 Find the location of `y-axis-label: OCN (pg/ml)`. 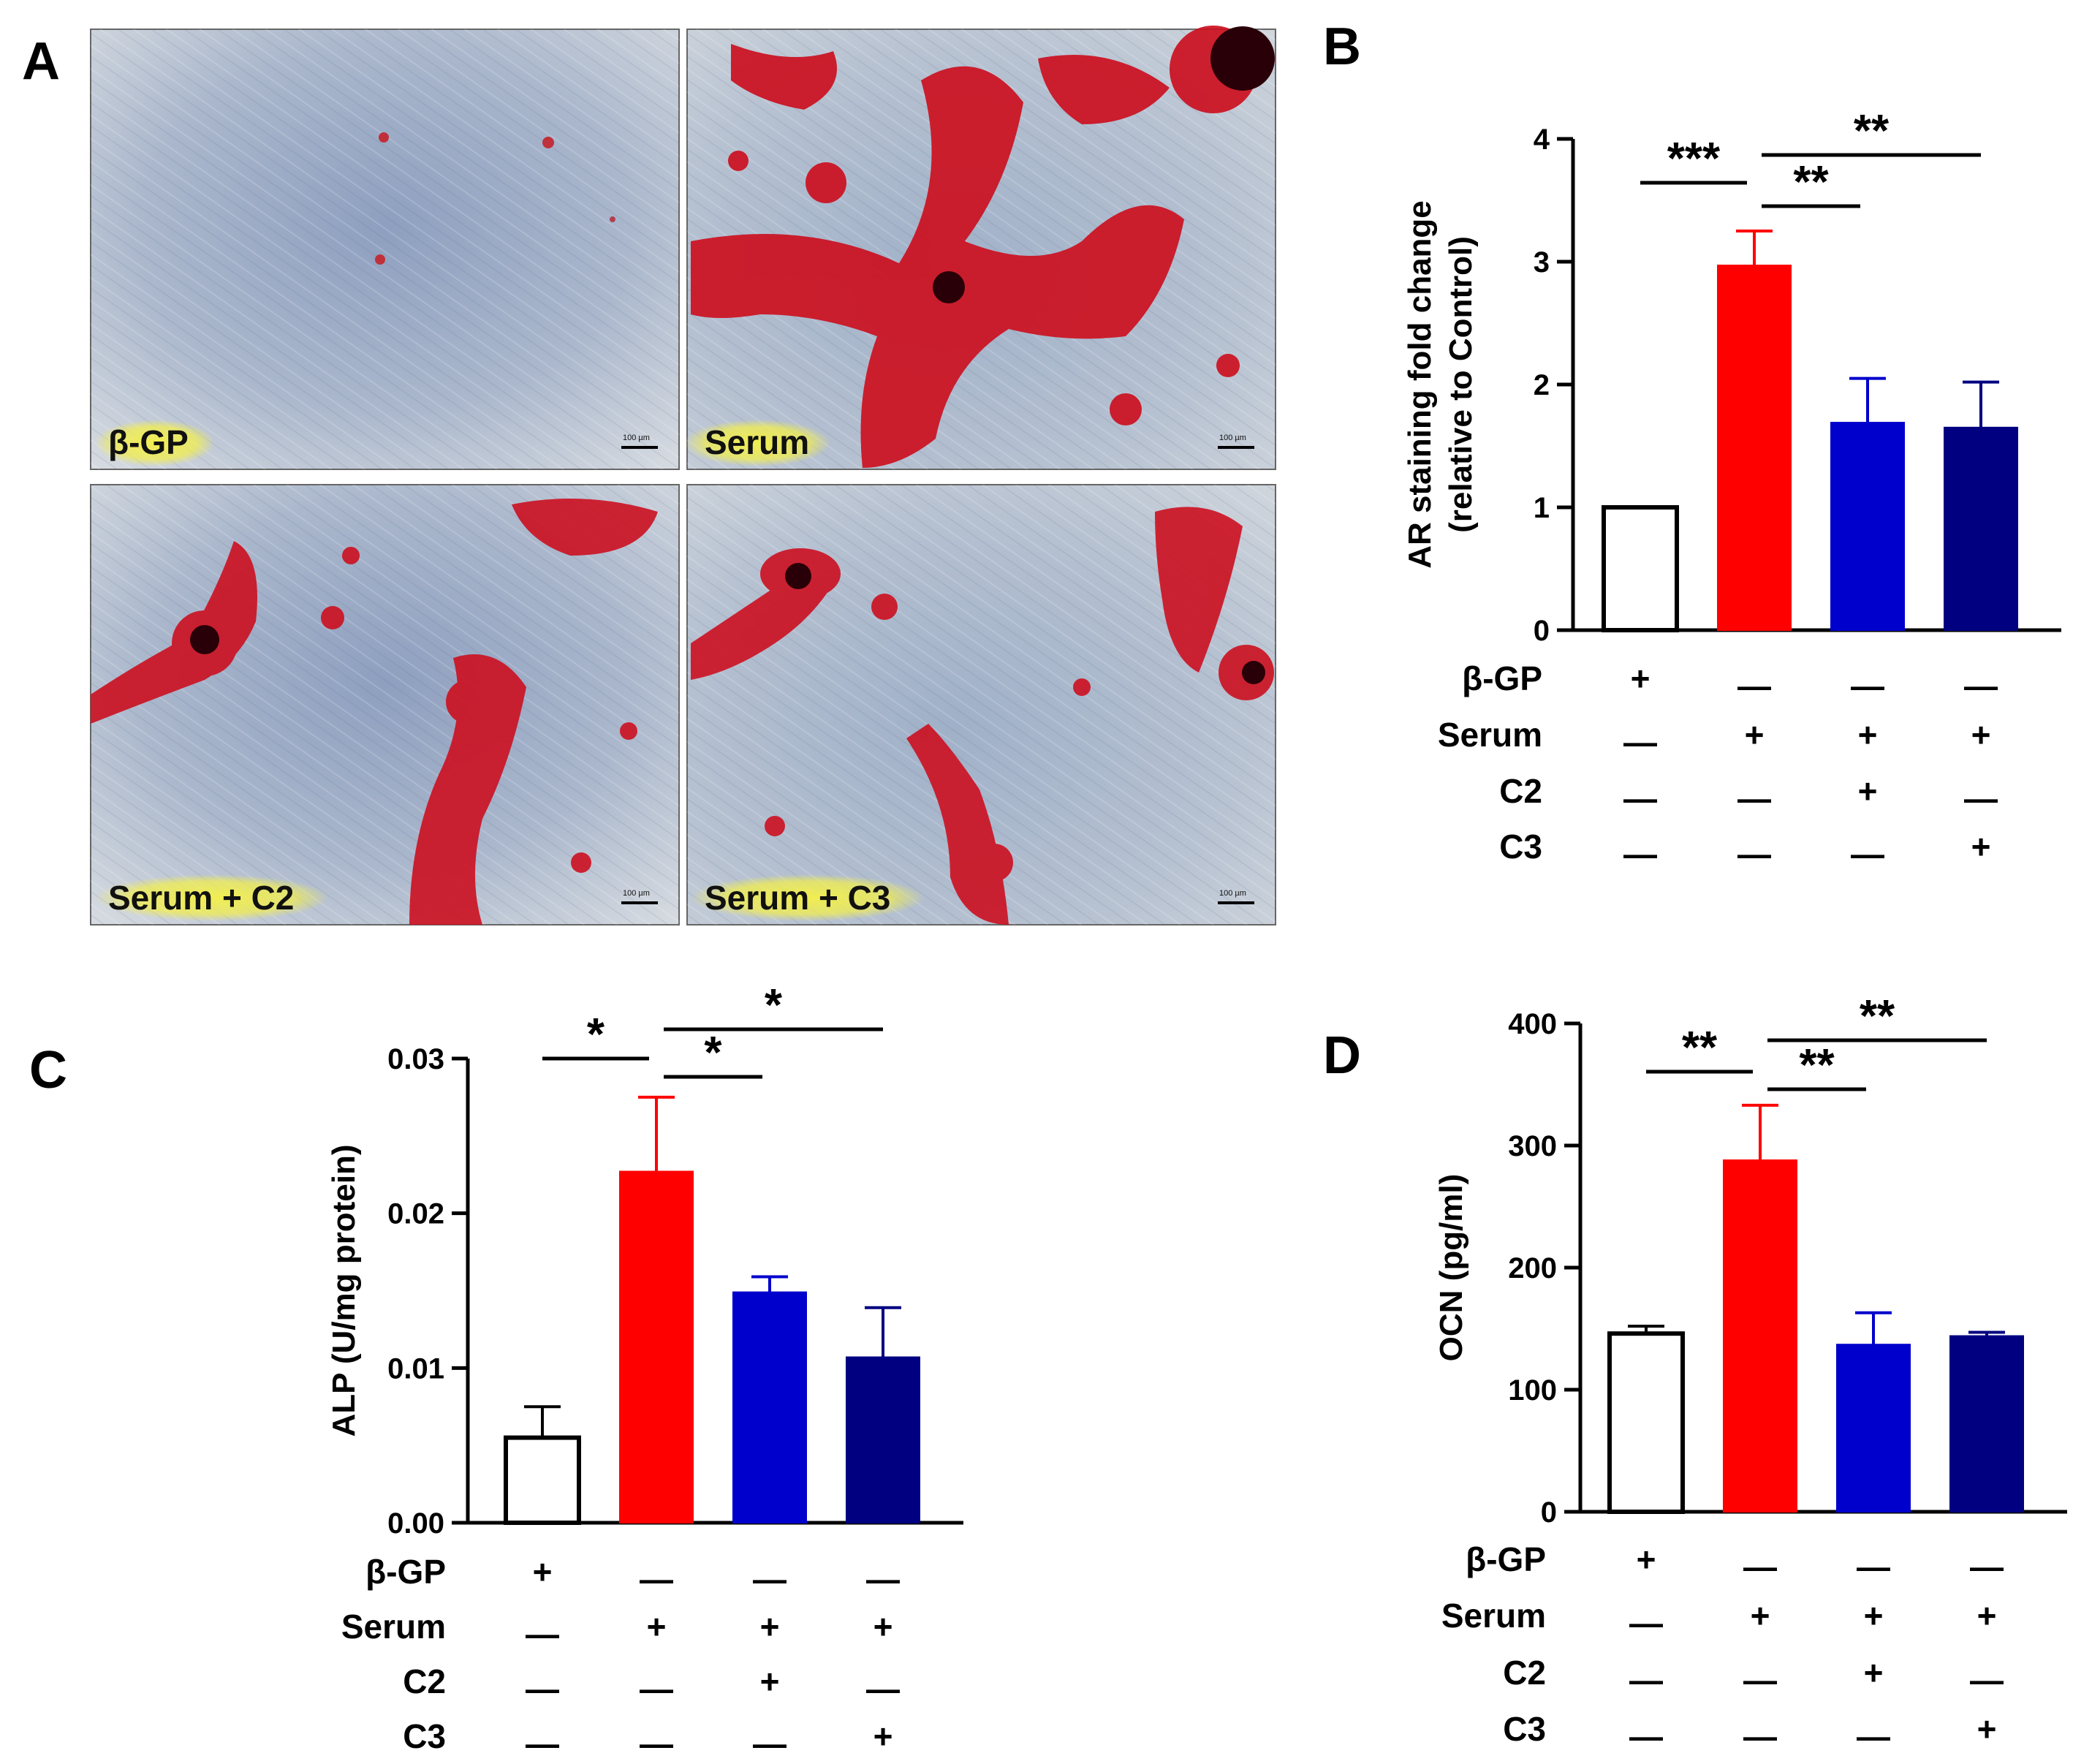

y-axis-label: OCN (pg/ml) is located at coordinates (1451, 1268).